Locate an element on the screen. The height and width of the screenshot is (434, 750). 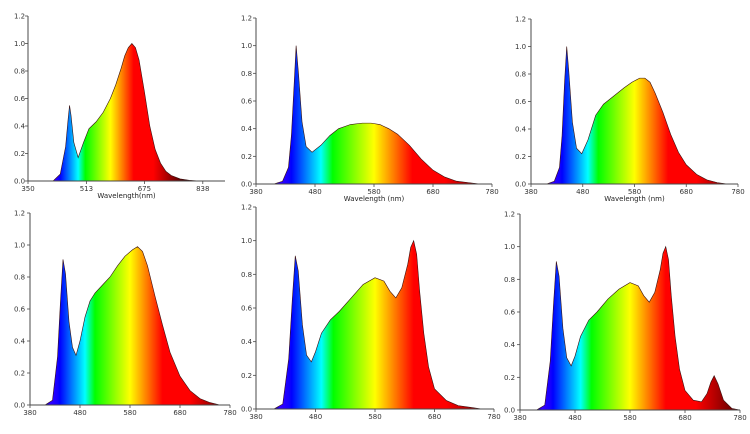
x-tick-label: 513 is located at coordinates (86, 189).